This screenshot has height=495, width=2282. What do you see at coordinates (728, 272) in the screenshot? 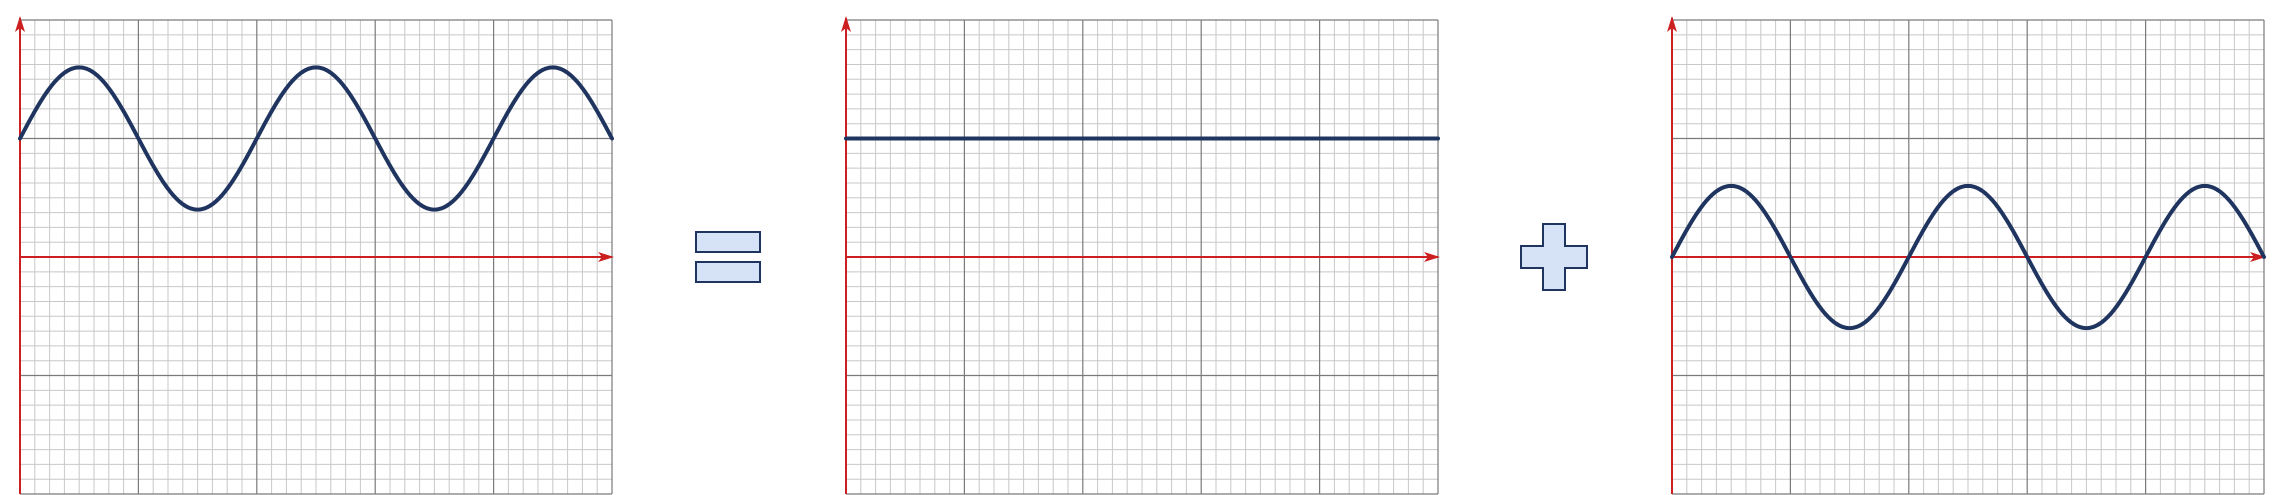
I see `equals-bar-bottom` at bounding box center [728, 272].